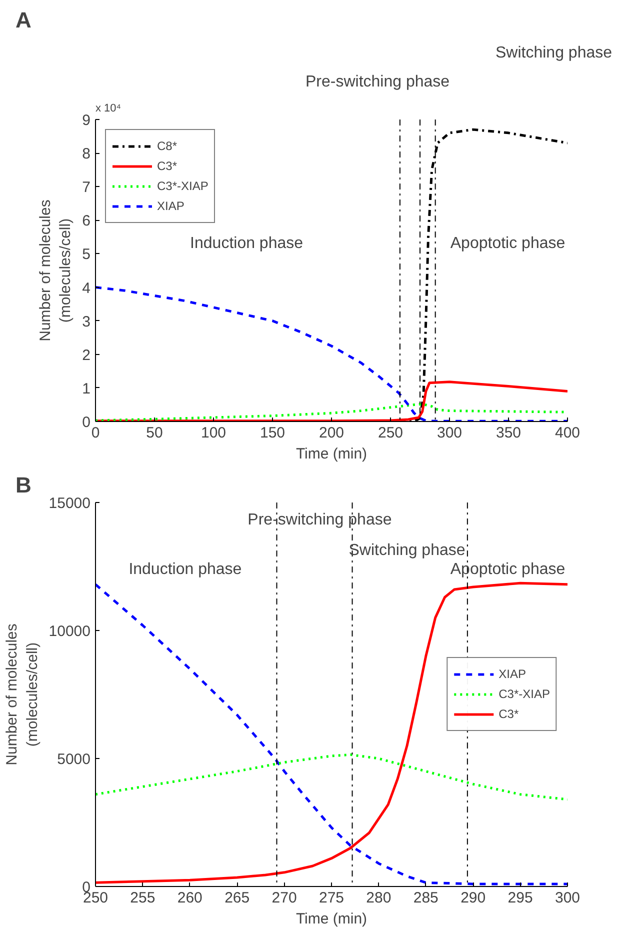  What do you see at coordinates (69, 631) in the screenshot?
I see `y-tick-label: 10000` at bounding box center [69, 631].